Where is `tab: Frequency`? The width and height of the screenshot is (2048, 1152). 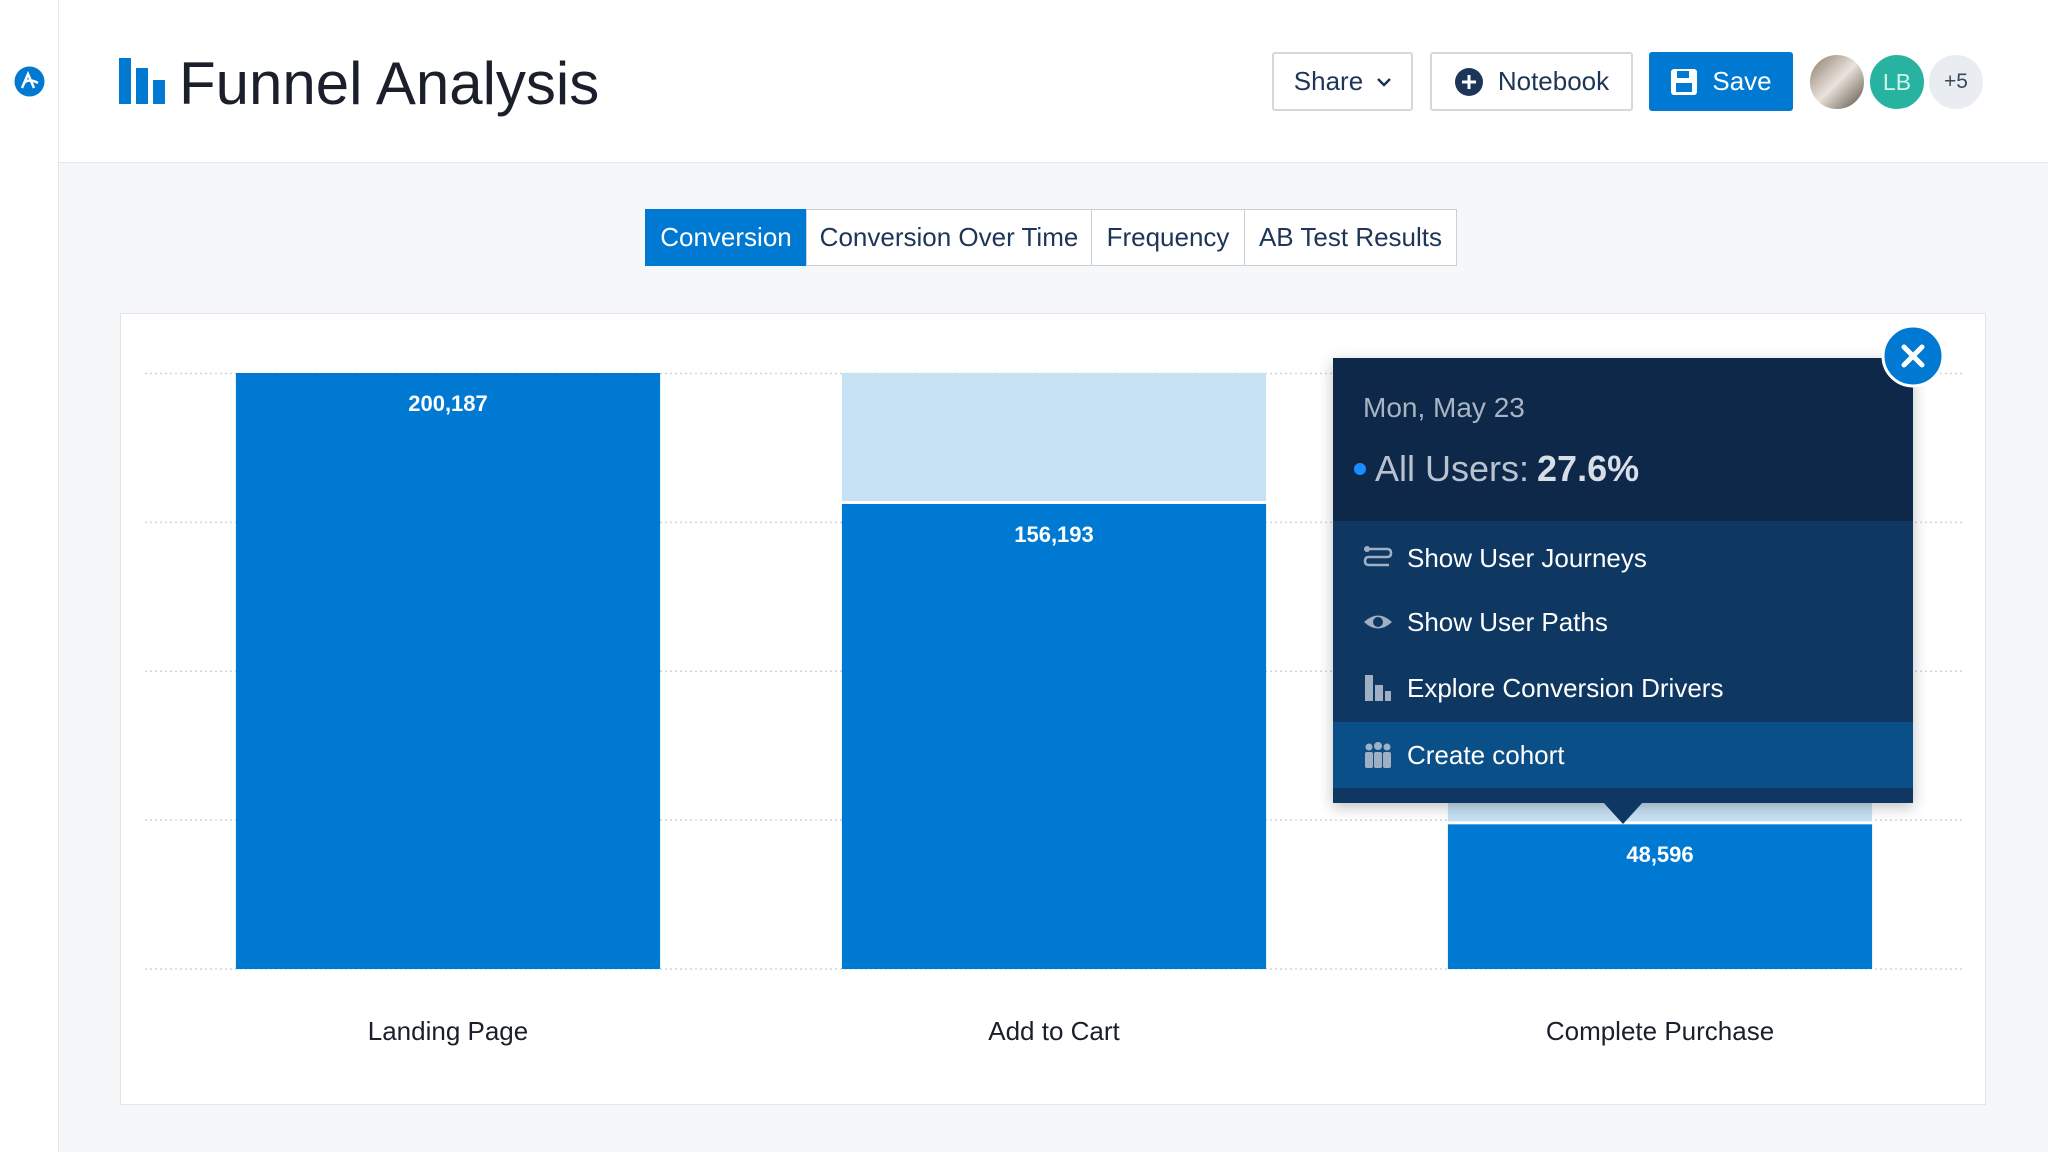 tab: Frequency is located at coordinates (1168, 237).